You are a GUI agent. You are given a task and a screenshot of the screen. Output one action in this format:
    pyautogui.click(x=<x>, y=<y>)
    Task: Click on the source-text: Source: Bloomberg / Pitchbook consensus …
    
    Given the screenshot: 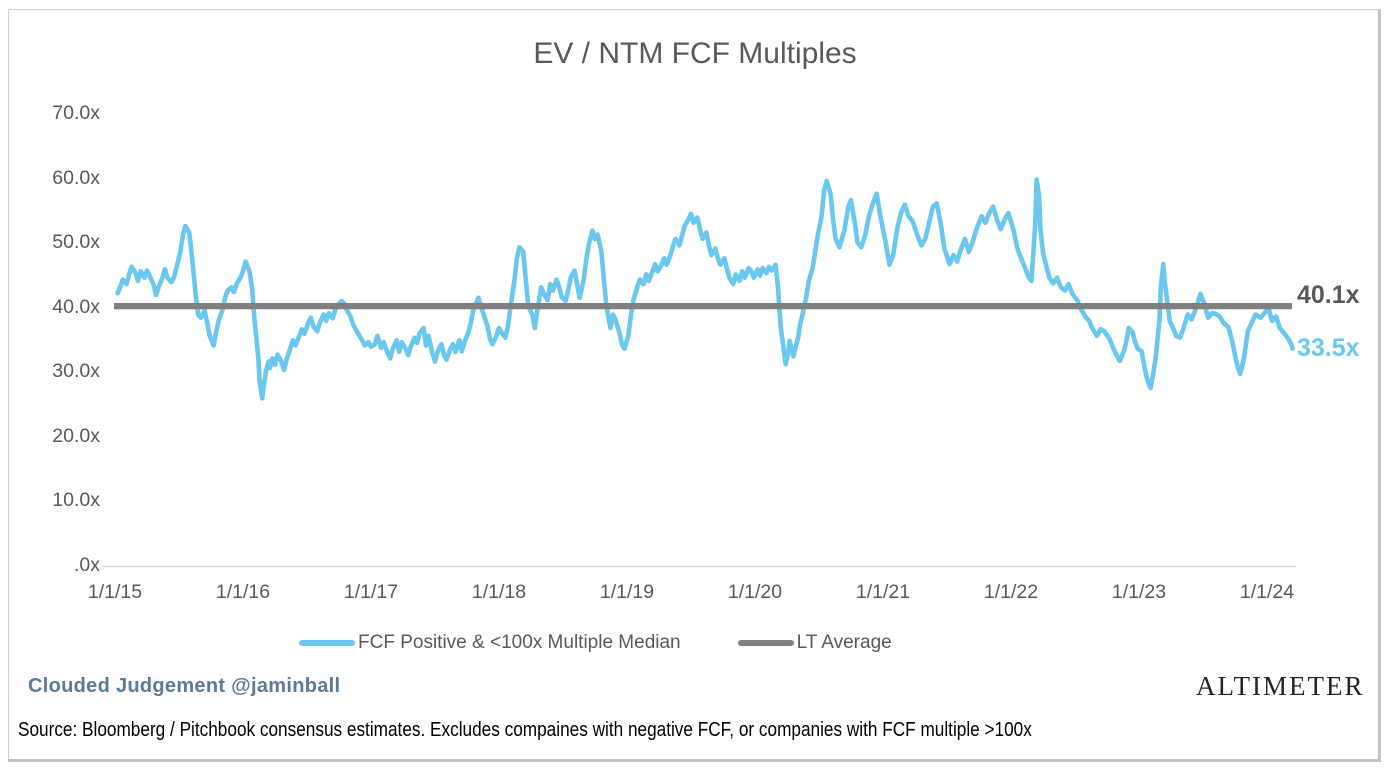 What is the action you would take?
    pyautogui.click(x=525, y=730)
    